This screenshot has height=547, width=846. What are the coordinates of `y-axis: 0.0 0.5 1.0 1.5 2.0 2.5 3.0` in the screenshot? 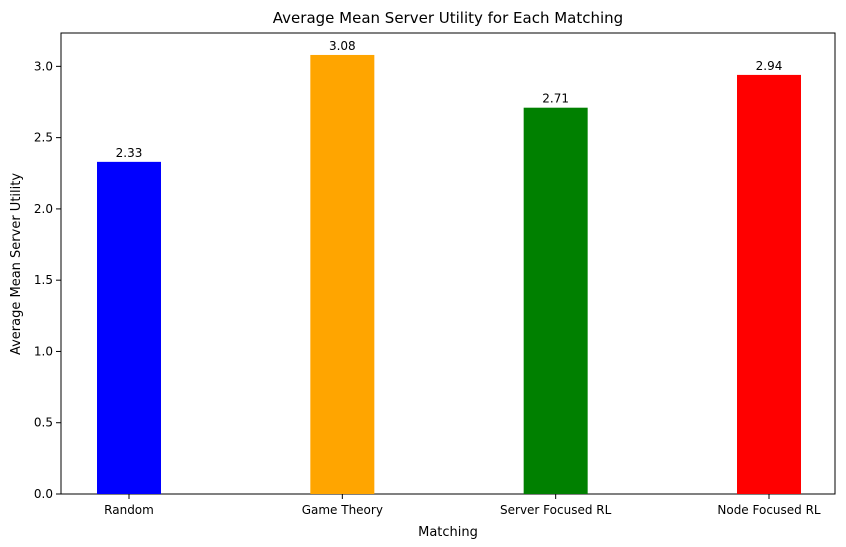 It's located at (47, 280).